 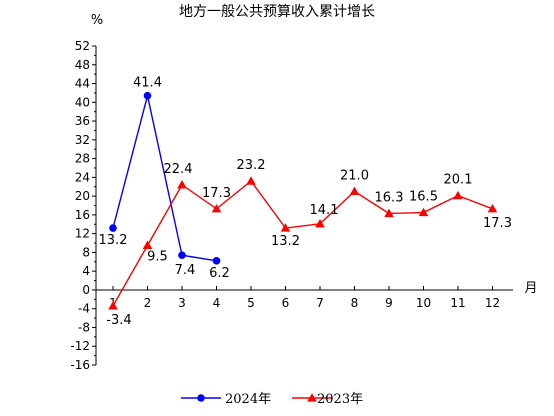 What do you see at coordinates (185, 270) in the screenshot?
I see `data-label: 7.4` at bounding box center [185, 270].